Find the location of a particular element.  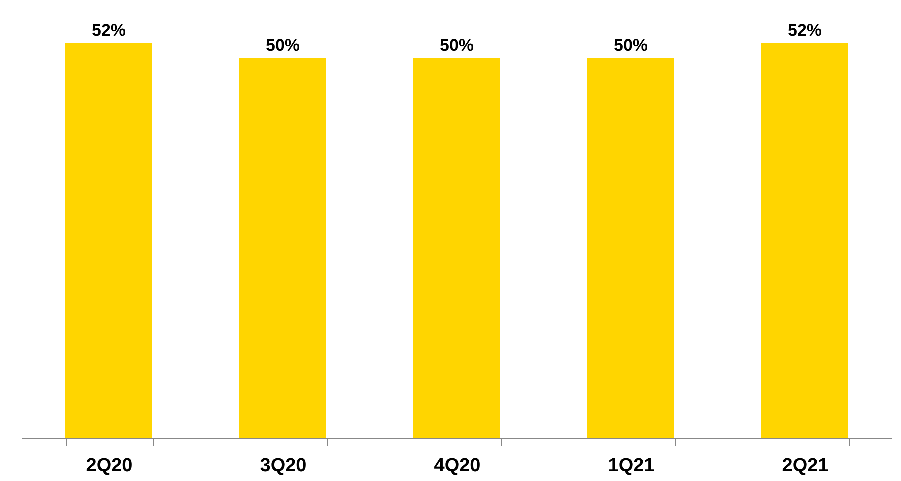

x-tick-label: 3Q20 is located at coordinates (283, 466).